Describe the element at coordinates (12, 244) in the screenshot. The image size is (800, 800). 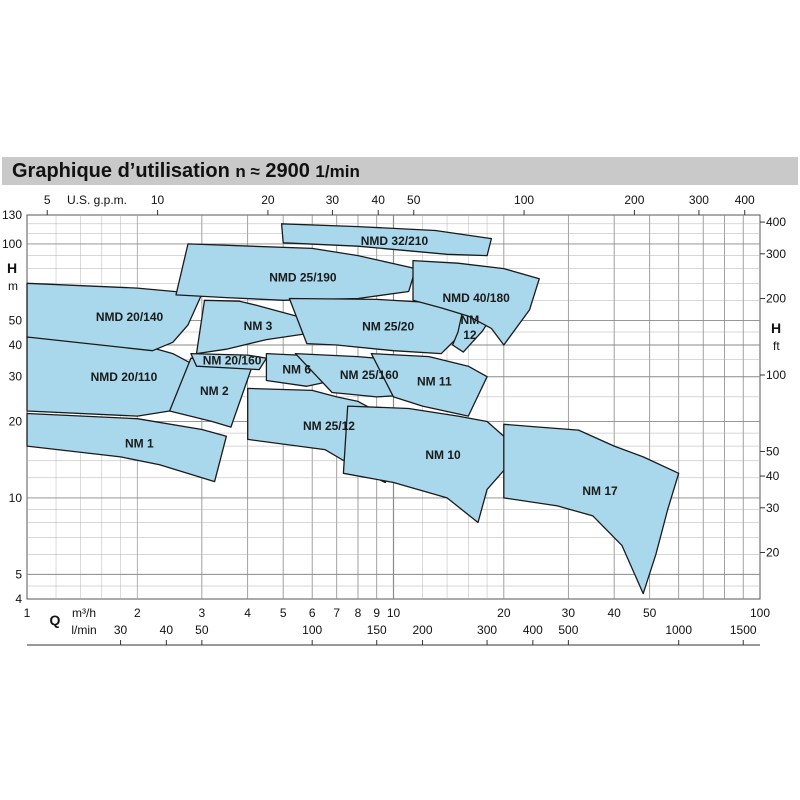
I see `y-tick-label-m: 100` at that location.